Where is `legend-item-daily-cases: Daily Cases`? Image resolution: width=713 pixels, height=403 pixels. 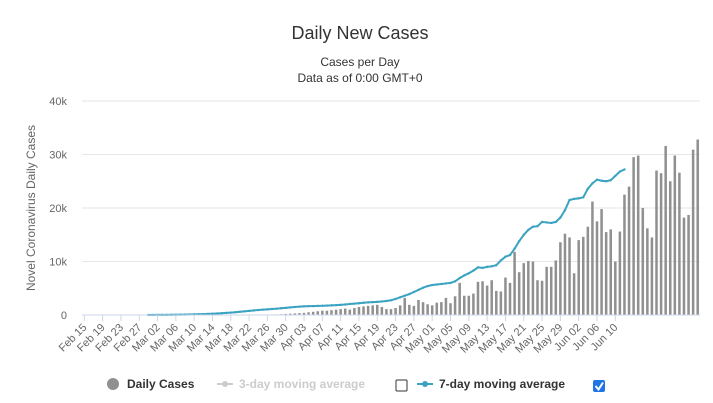
legend-item-daily-cases: Daily Cases is located at coordinates (151, 384).